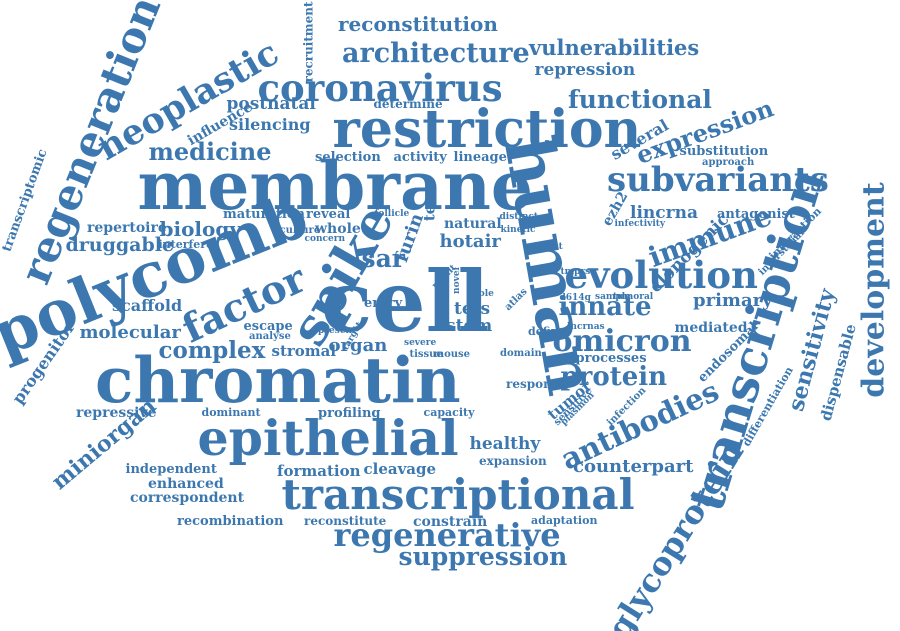 The width and height of the screenshot is (900, 631). What do you see at coordinates (270, 124) in the screenshot?
I see `word-silencing: silencing` at bounding box center [270, 124].